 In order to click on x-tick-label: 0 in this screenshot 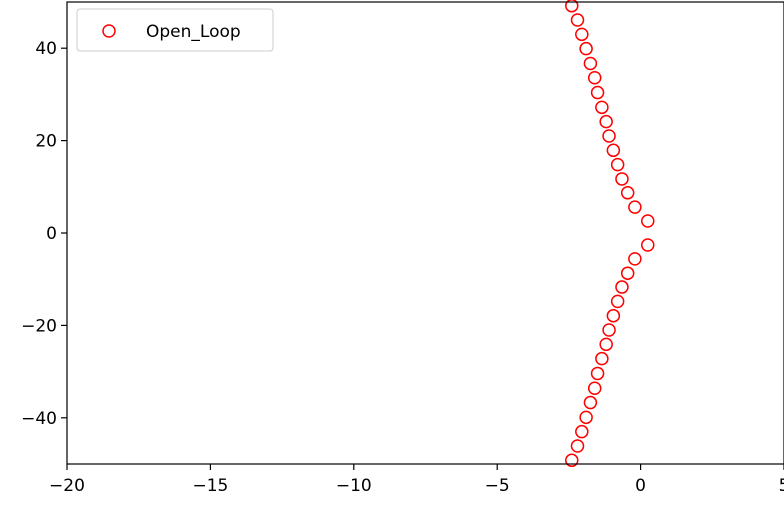, I will do `click(640, 486)`.